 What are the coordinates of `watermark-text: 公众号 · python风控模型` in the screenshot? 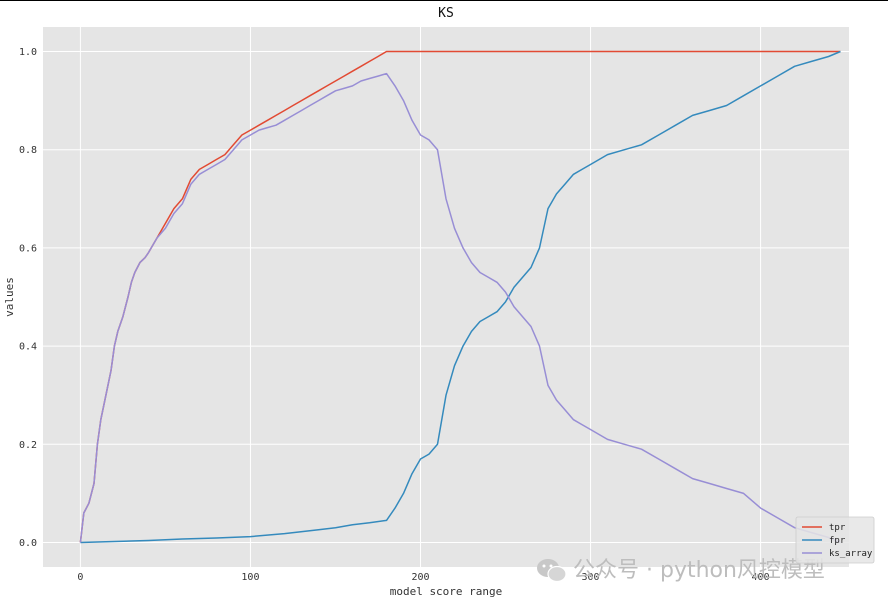 It's located at (699, 570).